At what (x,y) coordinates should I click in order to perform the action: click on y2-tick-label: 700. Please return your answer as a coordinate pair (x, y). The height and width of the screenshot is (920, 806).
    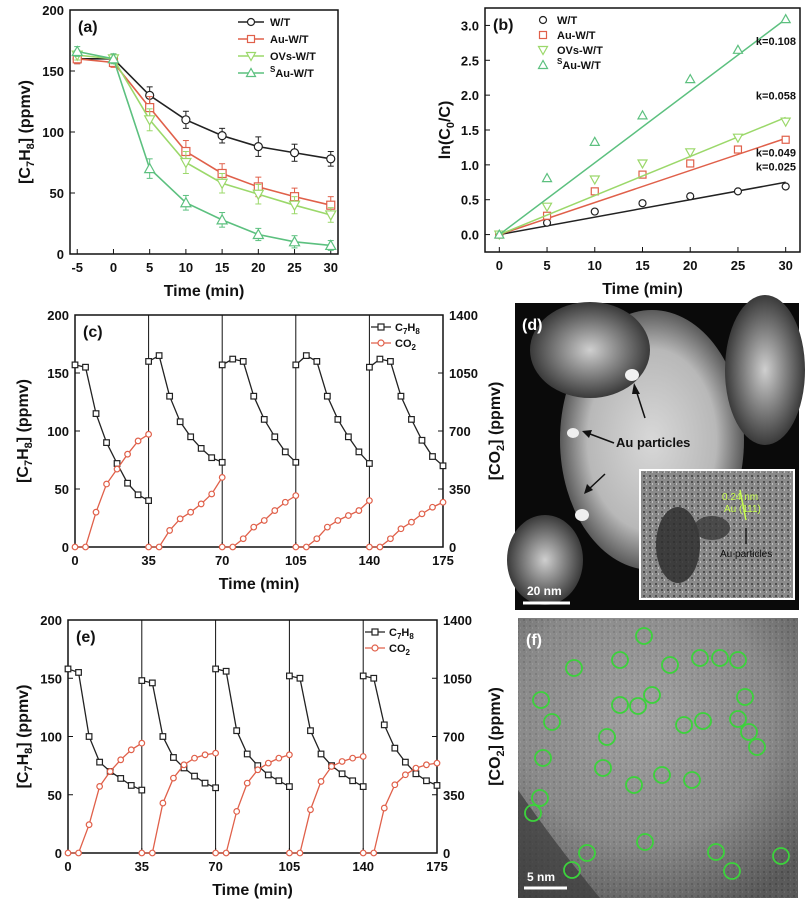
    Looking at the image, I should click on (454, 737).